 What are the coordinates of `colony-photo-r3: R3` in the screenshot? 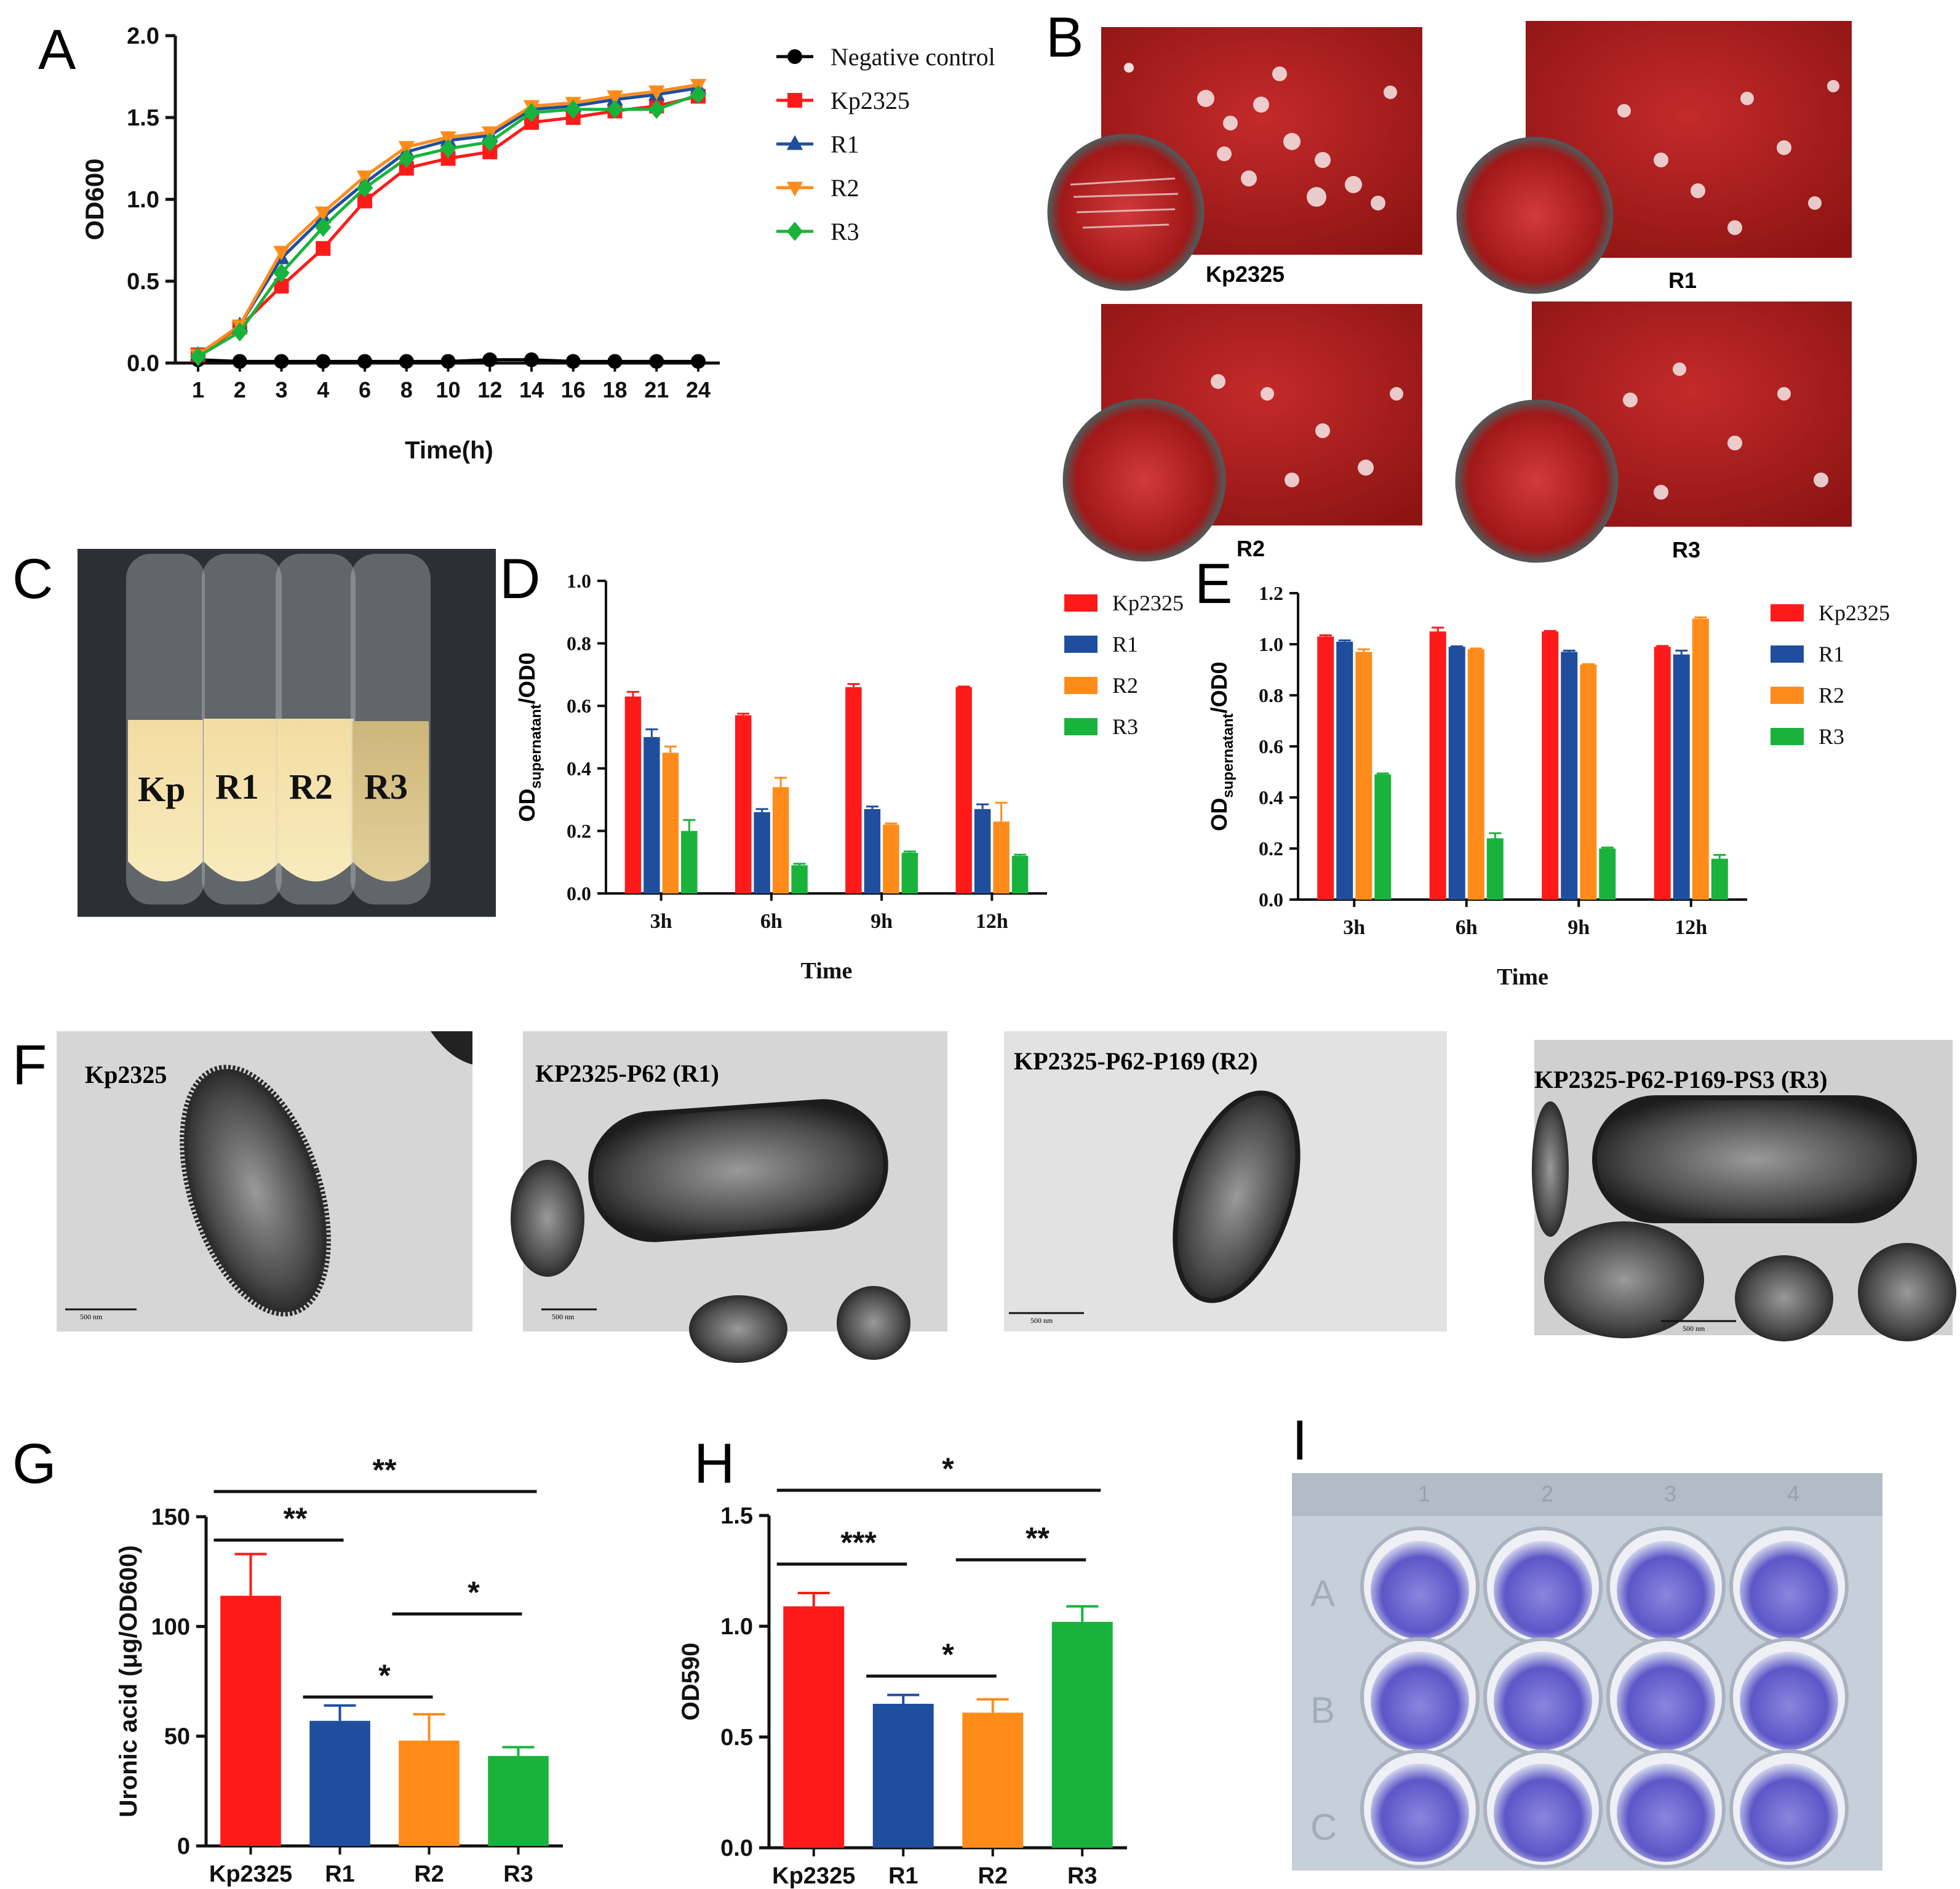 It's located at (1653, 432).